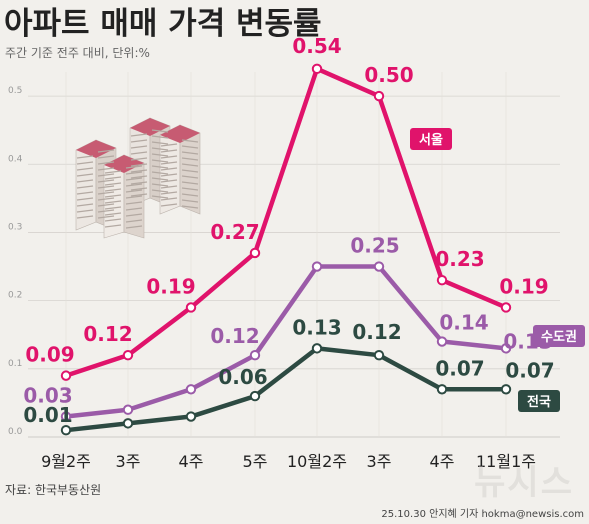 Image resolution: width=589 pixels, height=524 pixels. Describe the element at coordinates (524, 483) in the screenshot. I see `watermark: 뉴시스` at that location.